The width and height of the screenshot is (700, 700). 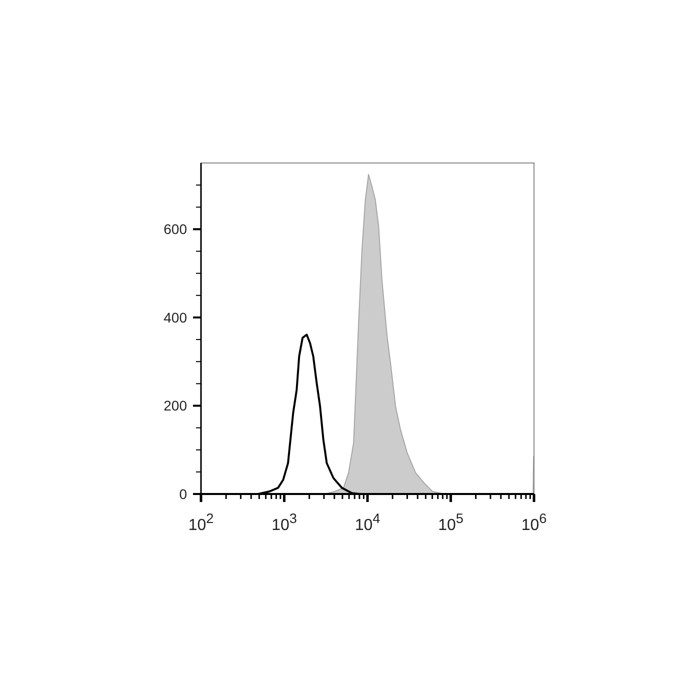 I want to click on y-tick-label: 0, so click(x=183, y=494).